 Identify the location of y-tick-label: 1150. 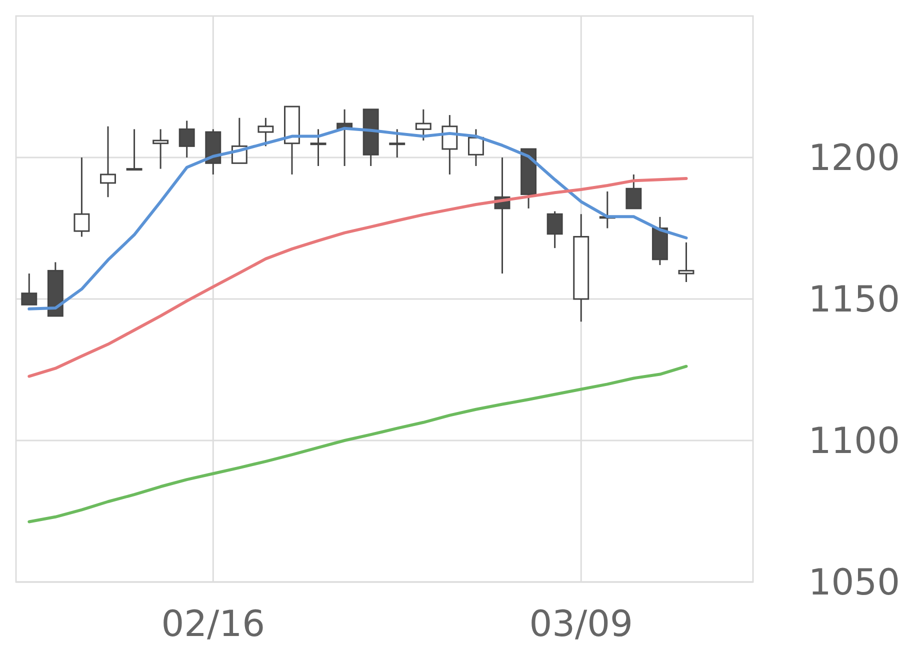
(854, 300).